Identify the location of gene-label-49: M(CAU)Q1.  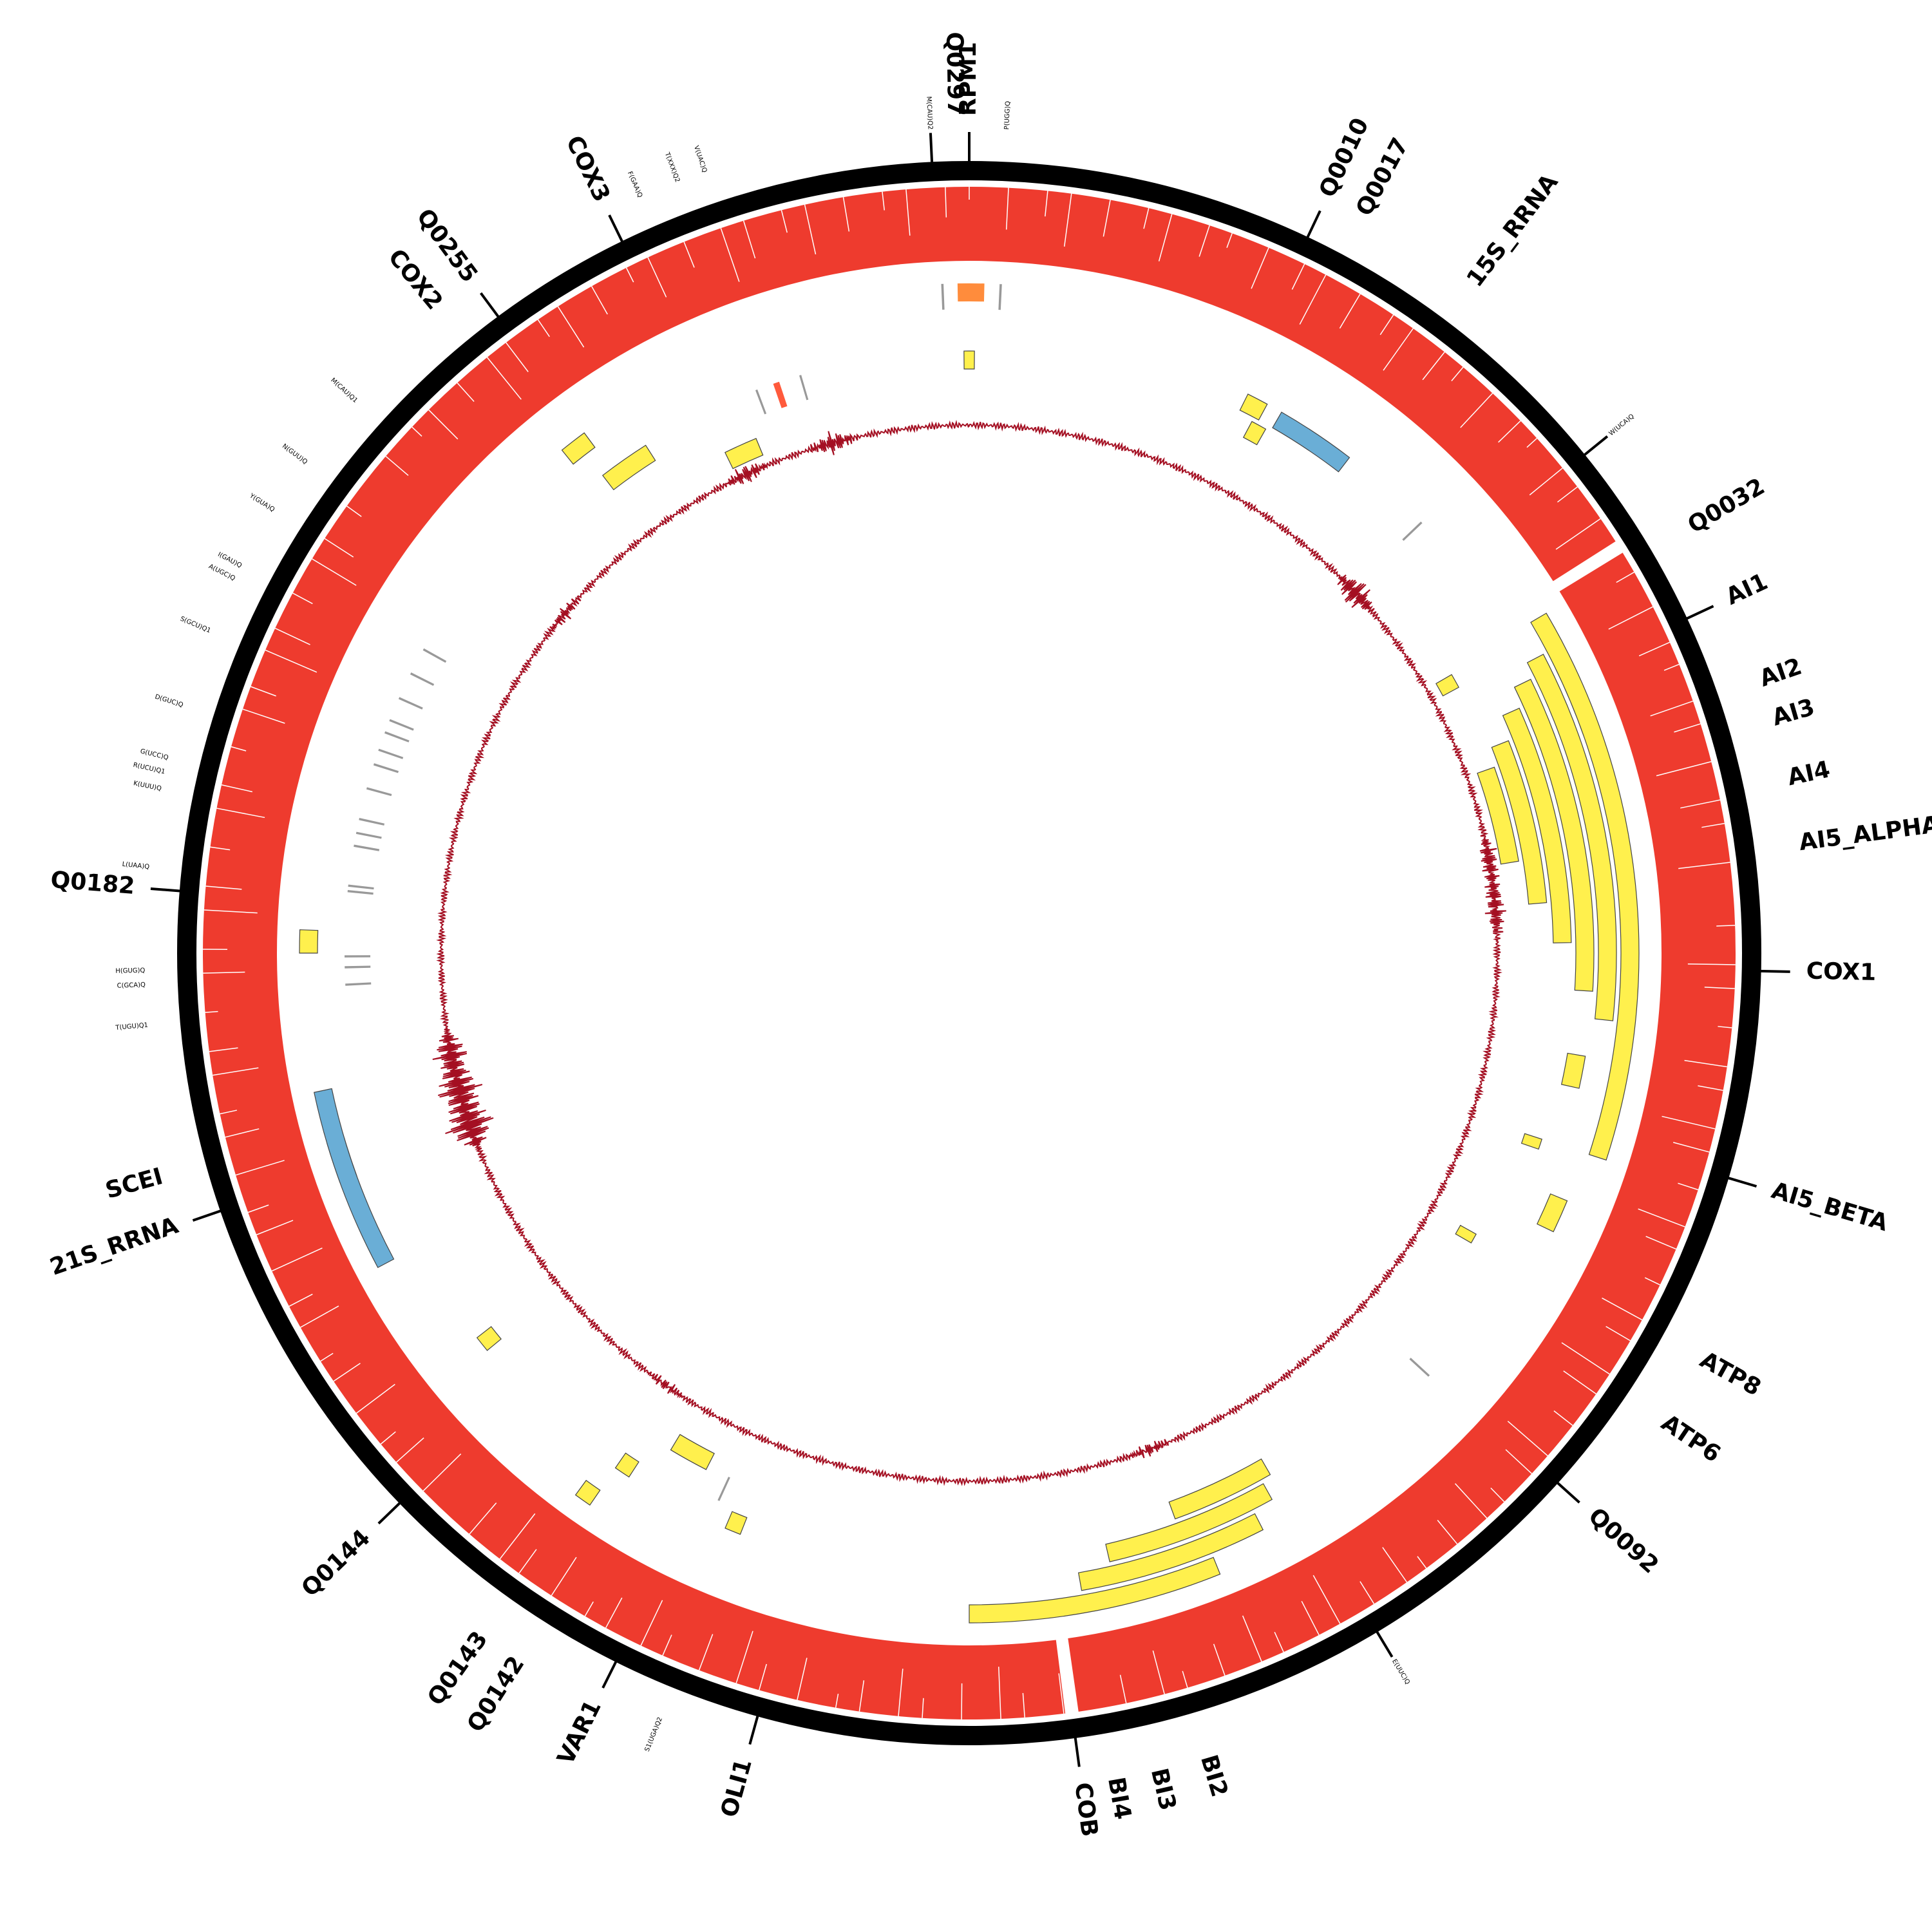
(344, 390).